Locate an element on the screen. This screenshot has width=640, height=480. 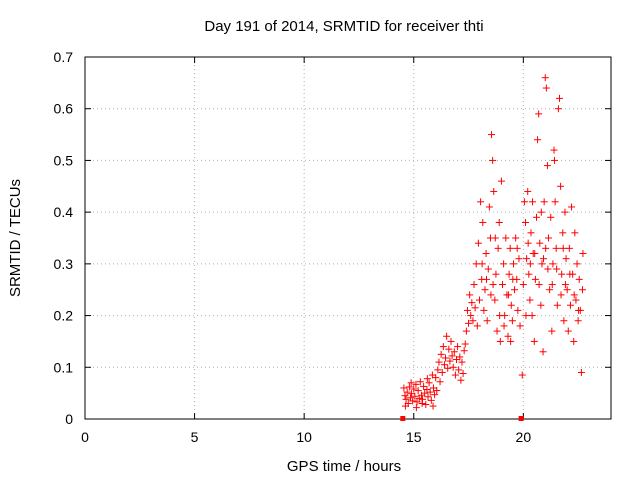
y-tick-label: 0.7 is located at coordinates (64, 57).